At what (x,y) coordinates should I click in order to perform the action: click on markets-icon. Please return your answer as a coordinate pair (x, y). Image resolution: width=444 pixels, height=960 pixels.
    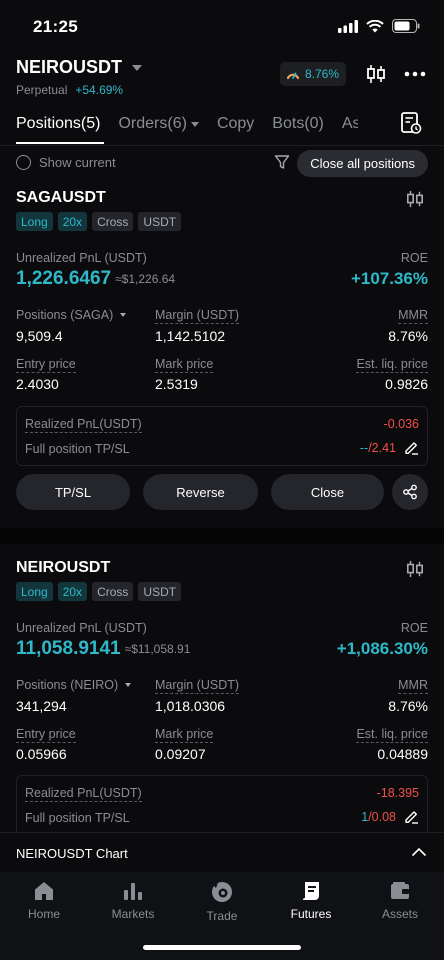
    Looking at the image, I should click on (133, 891).